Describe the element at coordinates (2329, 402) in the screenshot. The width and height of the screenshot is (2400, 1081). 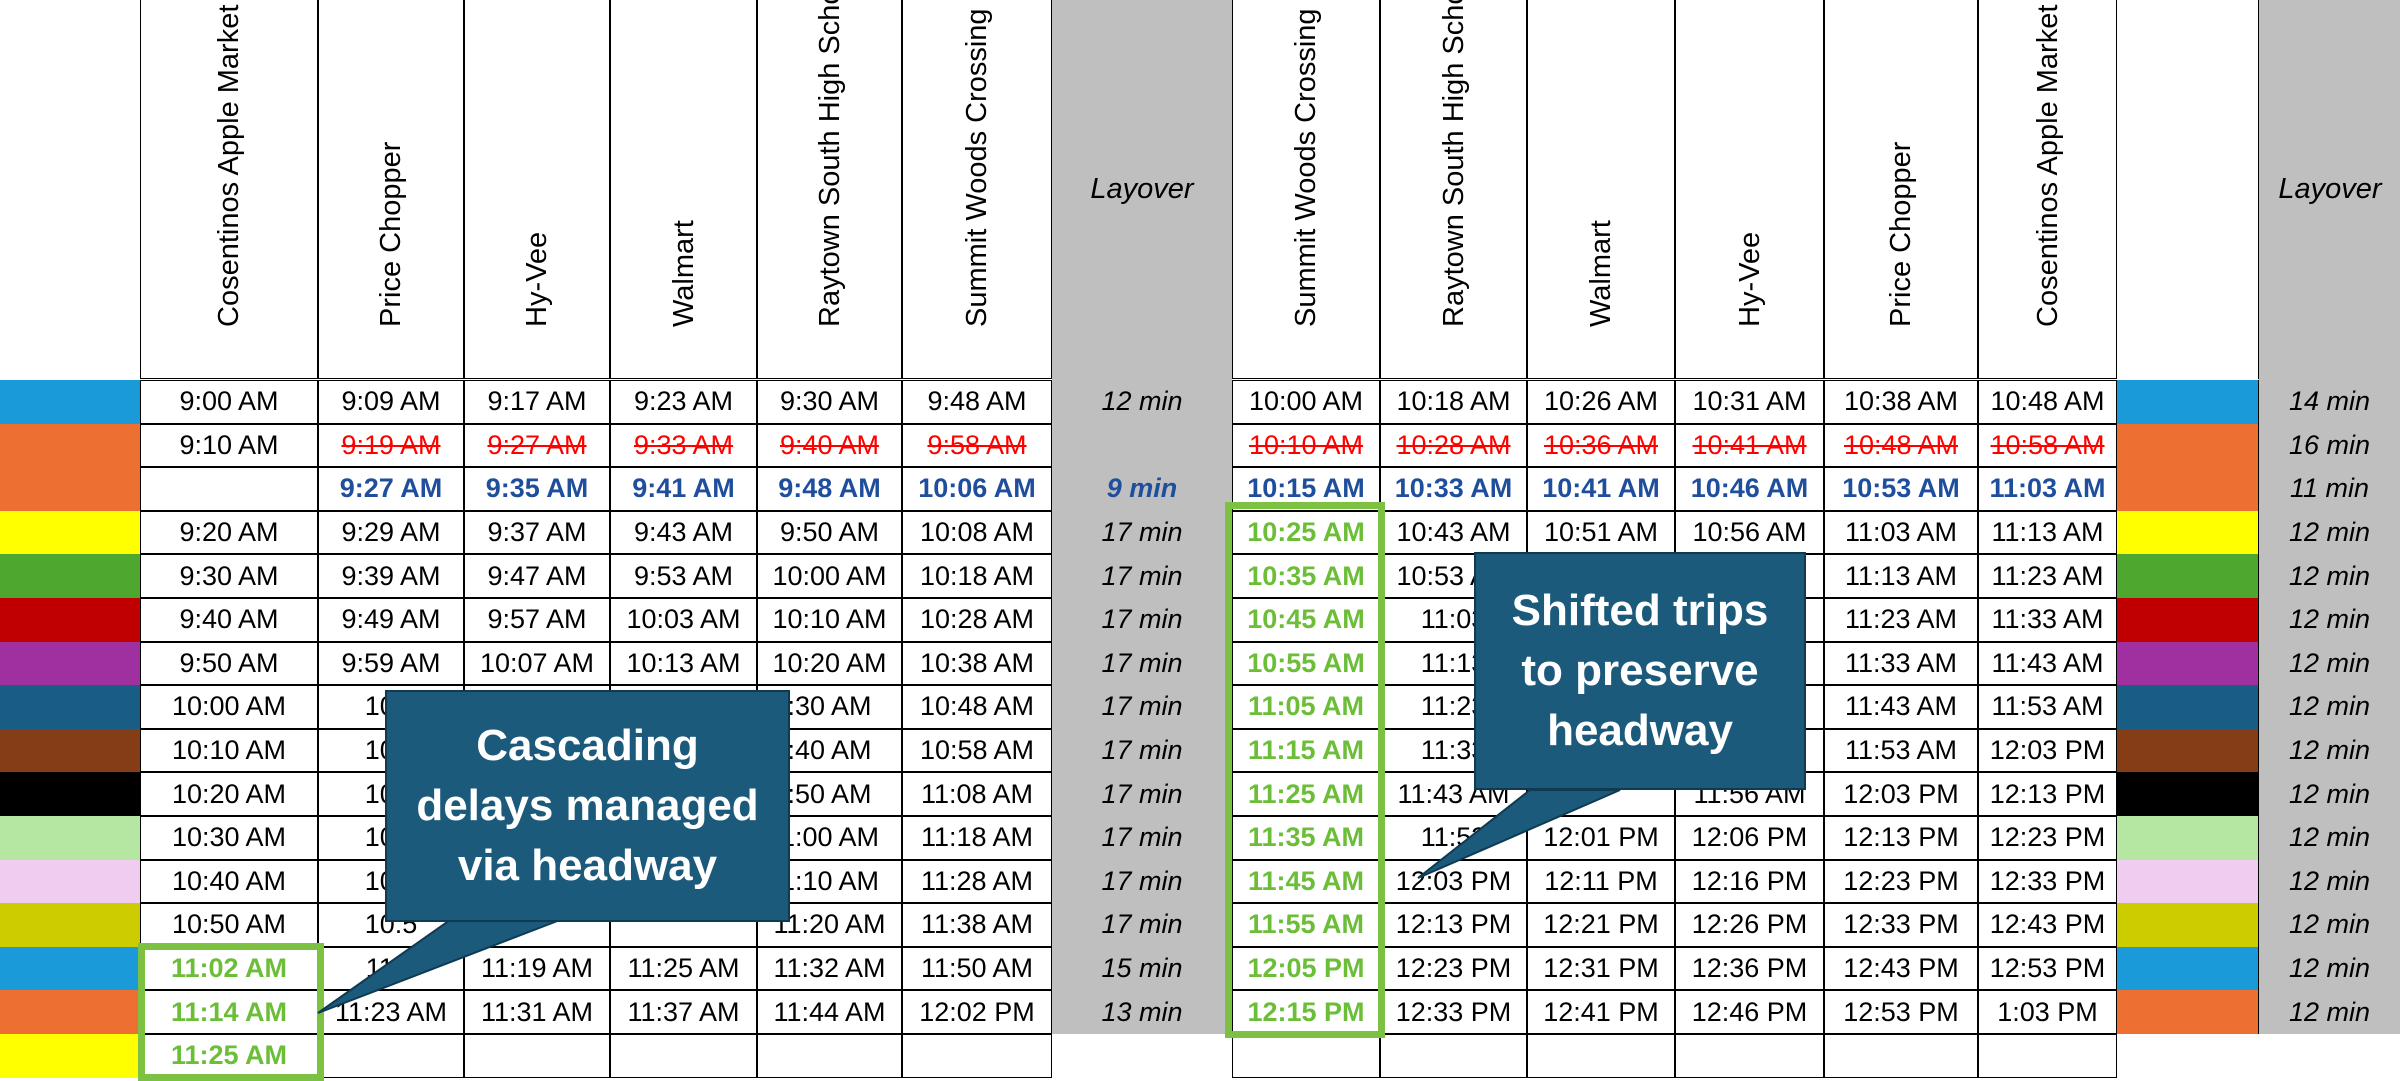
I see `layover2-cell: 14 min` at that location.